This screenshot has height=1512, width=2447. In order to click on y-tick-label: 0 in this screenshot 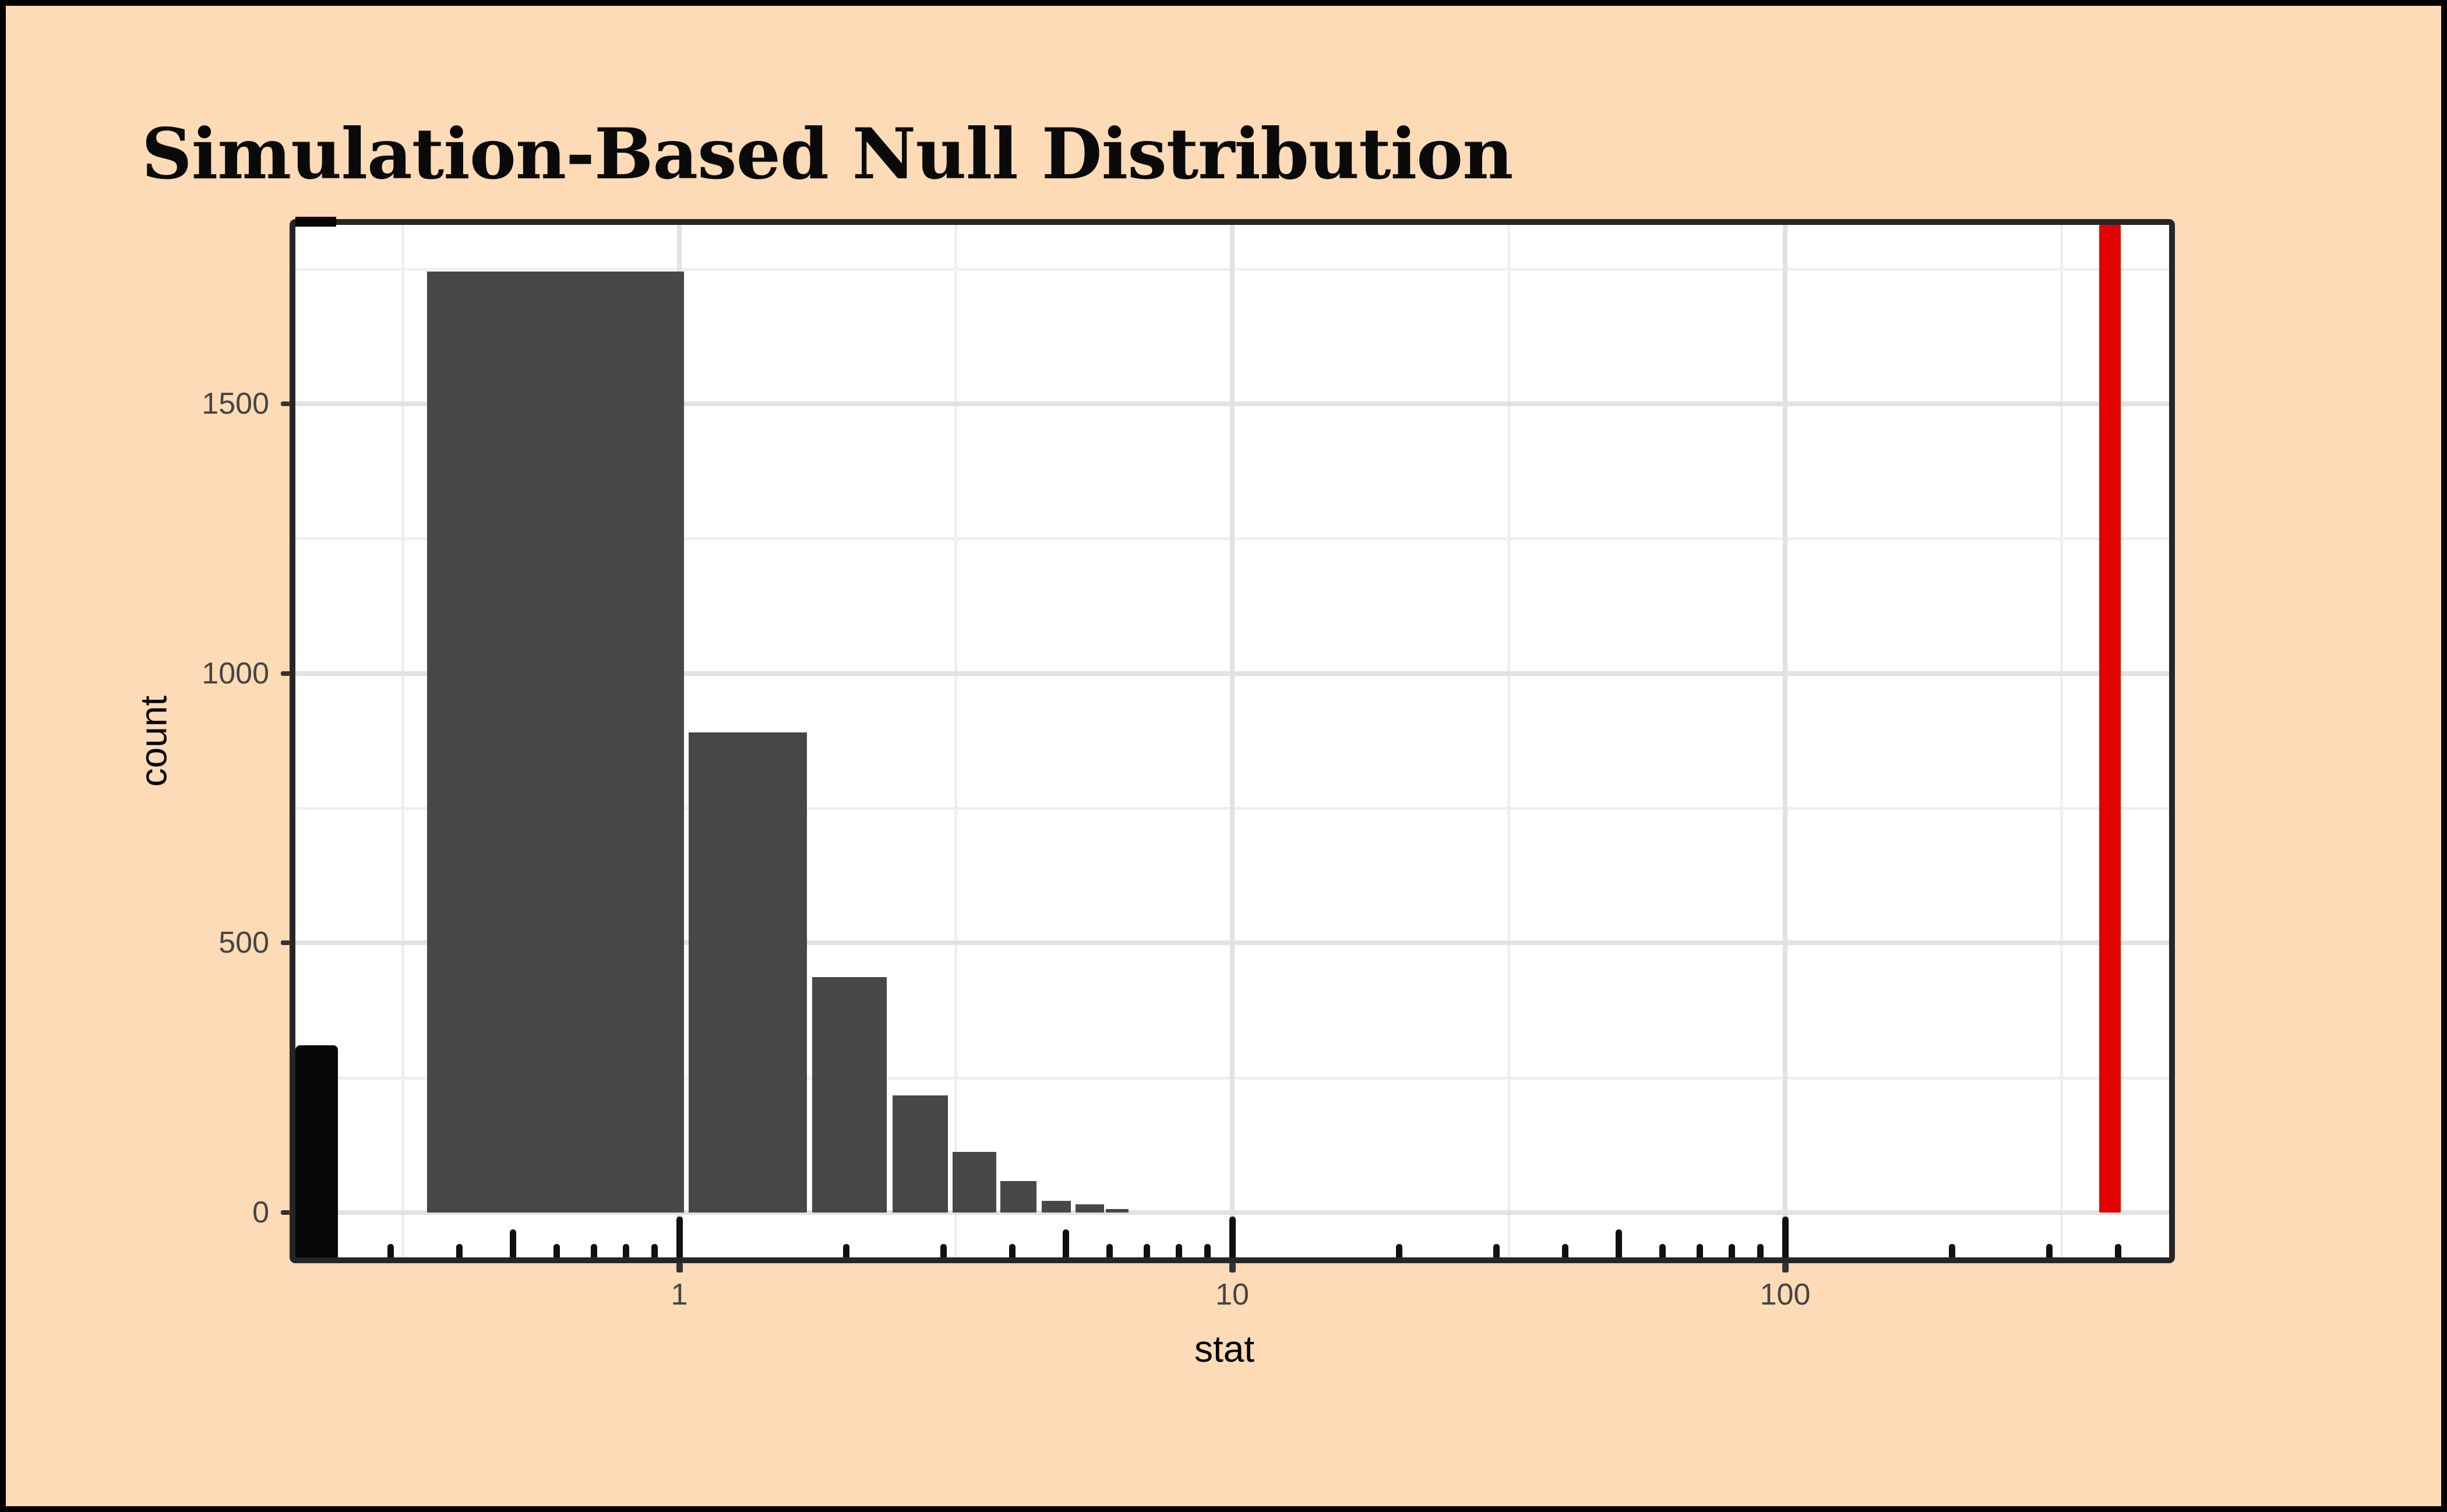, I will do `click(260, 1212)`.